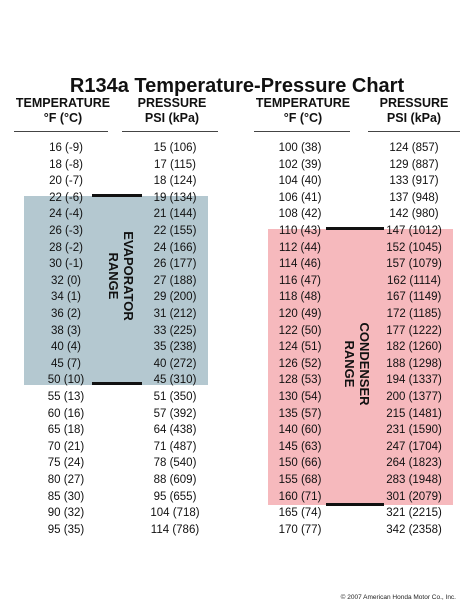 The image size is (474, 613). Describe the element at coordinates (414, 447) in the screenshot. I see `right-pressure-cell: 247 (1704)` at that location.